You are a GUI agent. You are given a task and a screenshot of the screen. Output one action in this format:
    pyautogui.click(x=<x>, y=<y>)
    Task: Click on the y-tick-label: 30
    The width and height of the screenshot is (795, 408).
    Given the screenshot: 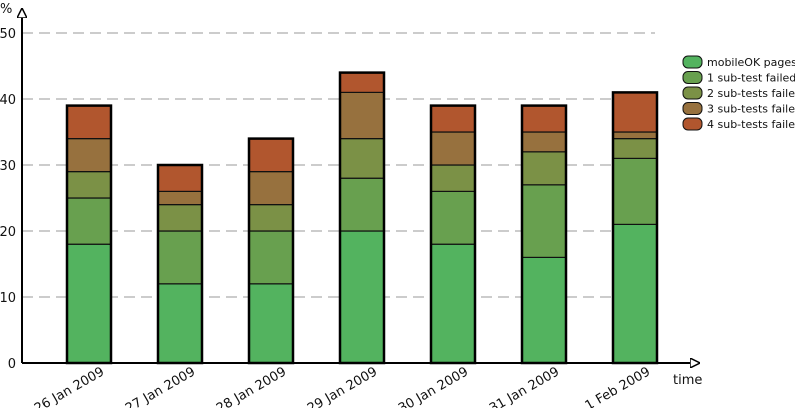 What is the action you would take?
    pyautogui.click(x=8, y=166)
    